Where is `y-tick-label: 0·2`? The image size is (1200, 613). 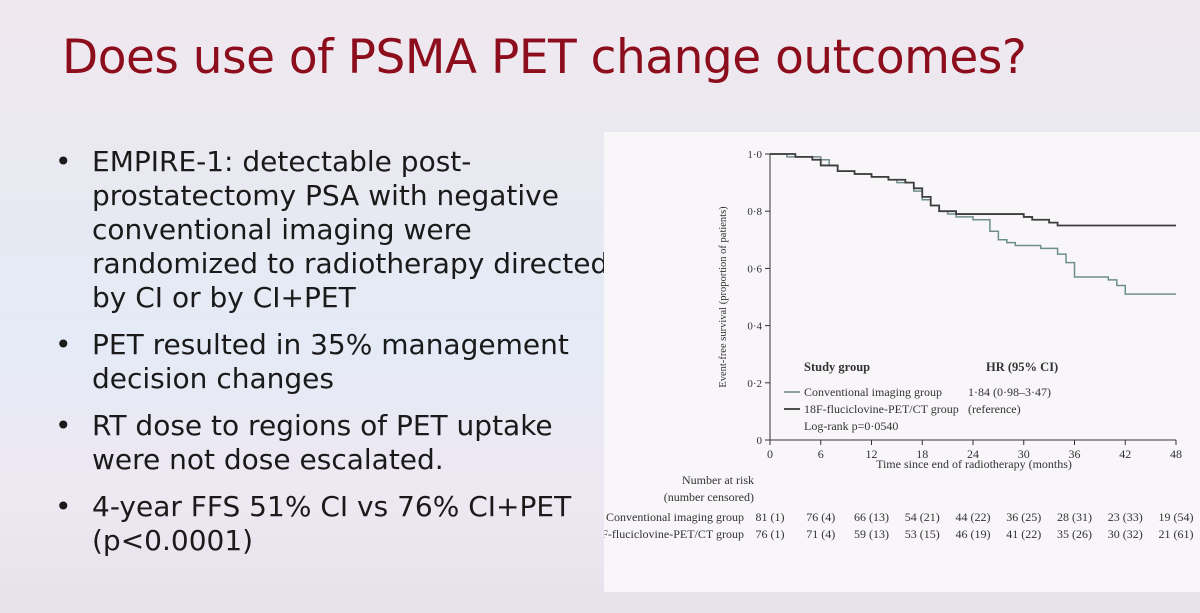 y-tick-label: 0·2 is located at coordinates (754, 384).